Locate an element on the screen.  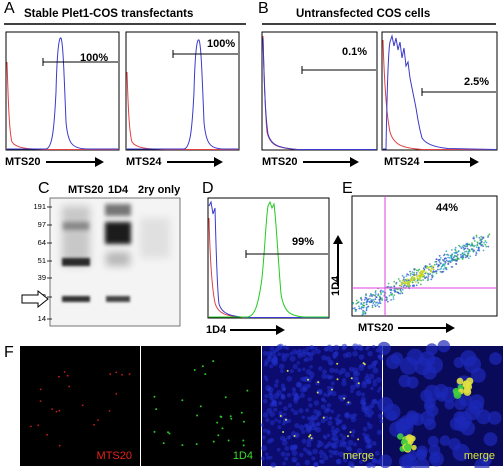
percentage-b2: 2.5% is located at coordinates (477, 82).